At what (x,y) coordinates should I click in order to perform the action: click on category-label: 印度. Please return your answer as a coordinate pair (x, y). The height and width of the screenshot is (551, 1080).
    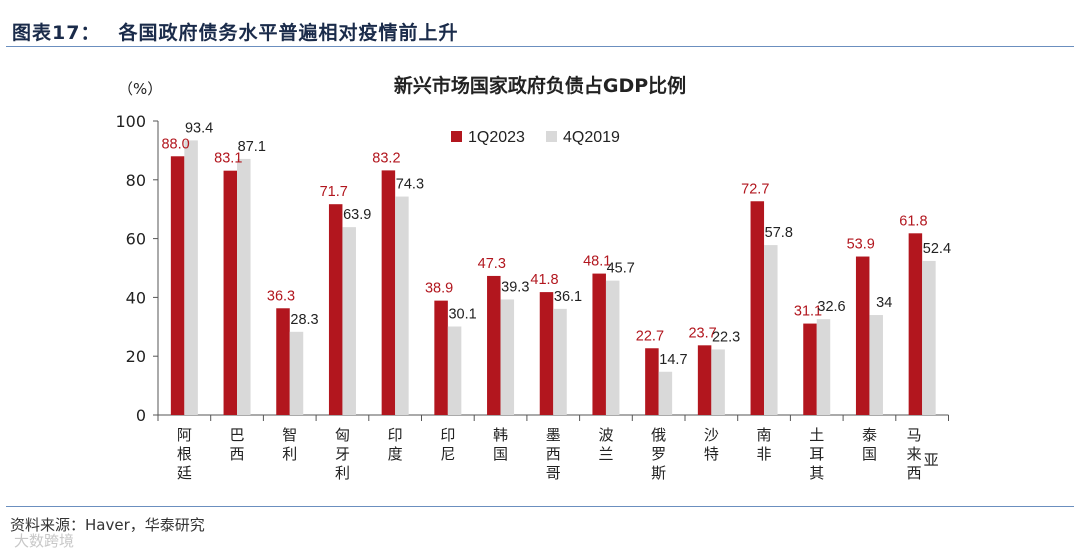
    Looking at the image, I should click on (395, 444).